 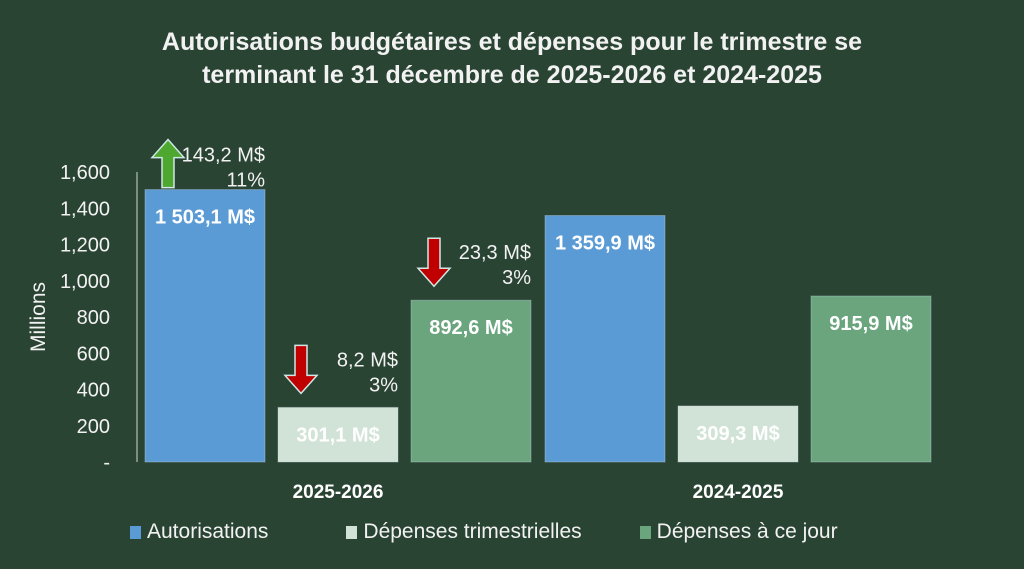 What do you see at coordinates (208, 531) in the screenshot?
I see `legend-label: Autorisations` at bounding box center [208, 531].